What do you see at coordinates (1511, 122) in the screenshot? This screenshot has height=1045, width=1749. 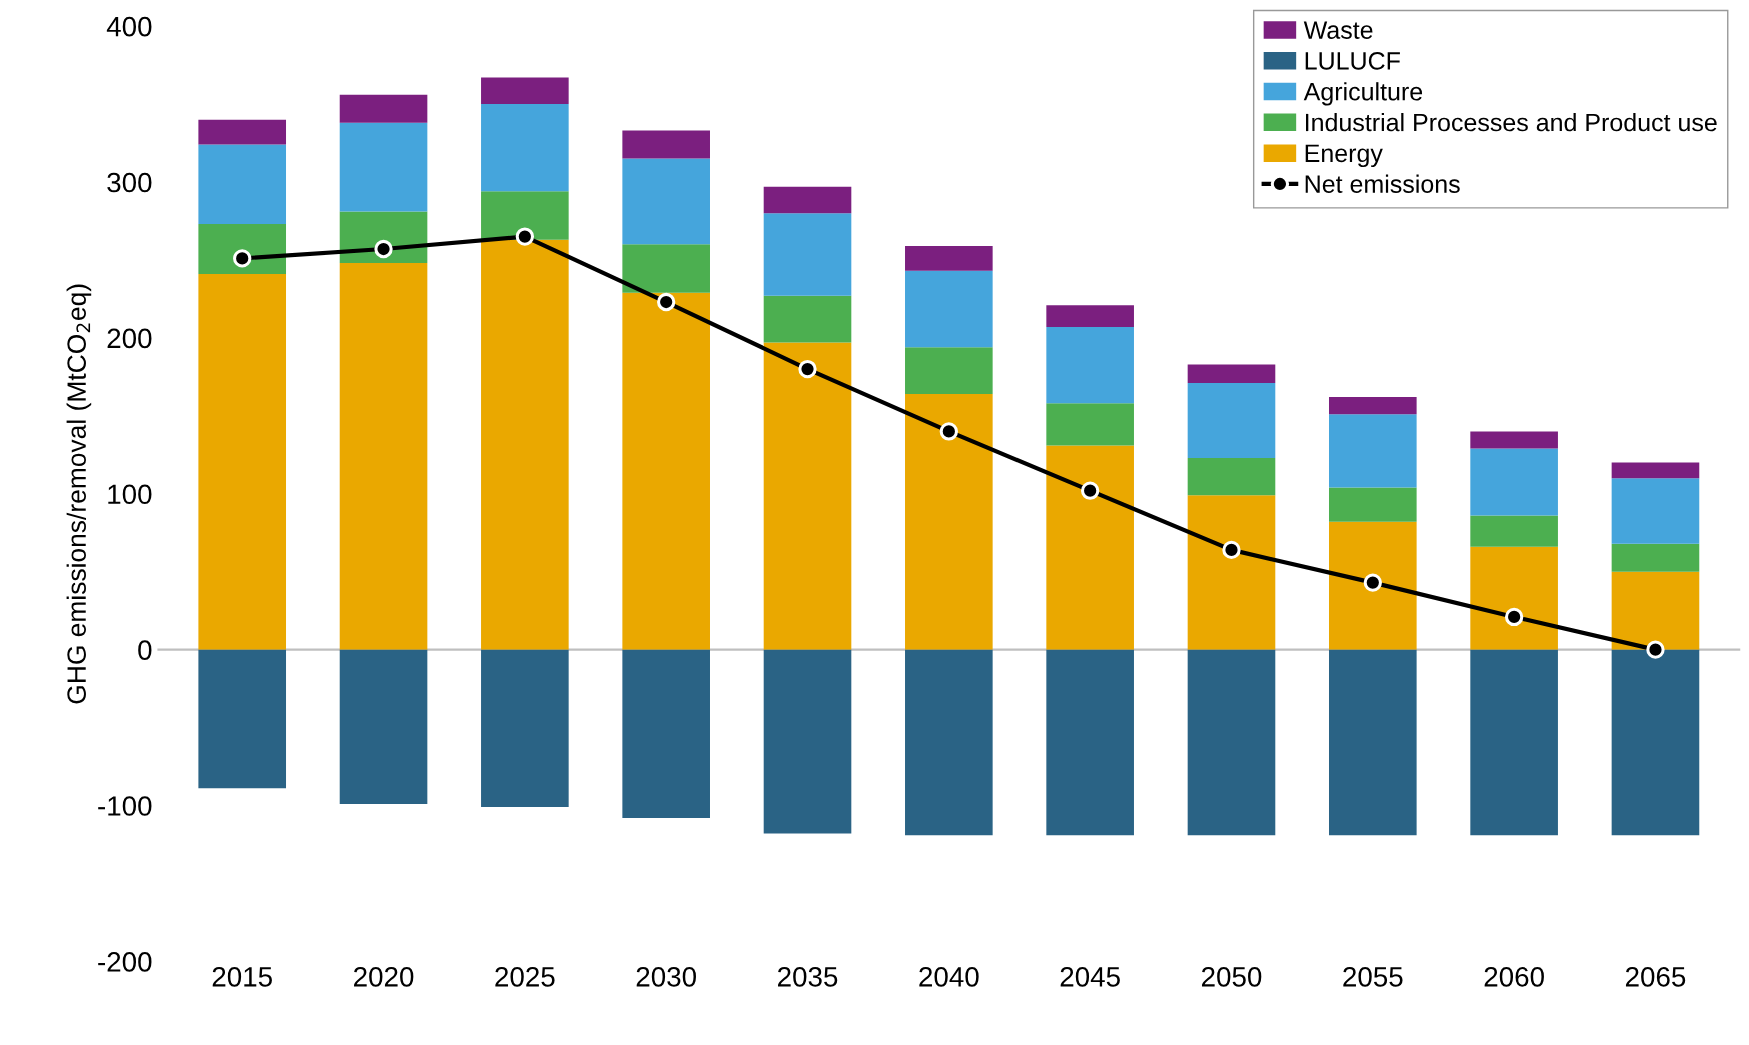 I see `legend-label: Industrial Processes and Product use` at bounding box center [1511, 122].